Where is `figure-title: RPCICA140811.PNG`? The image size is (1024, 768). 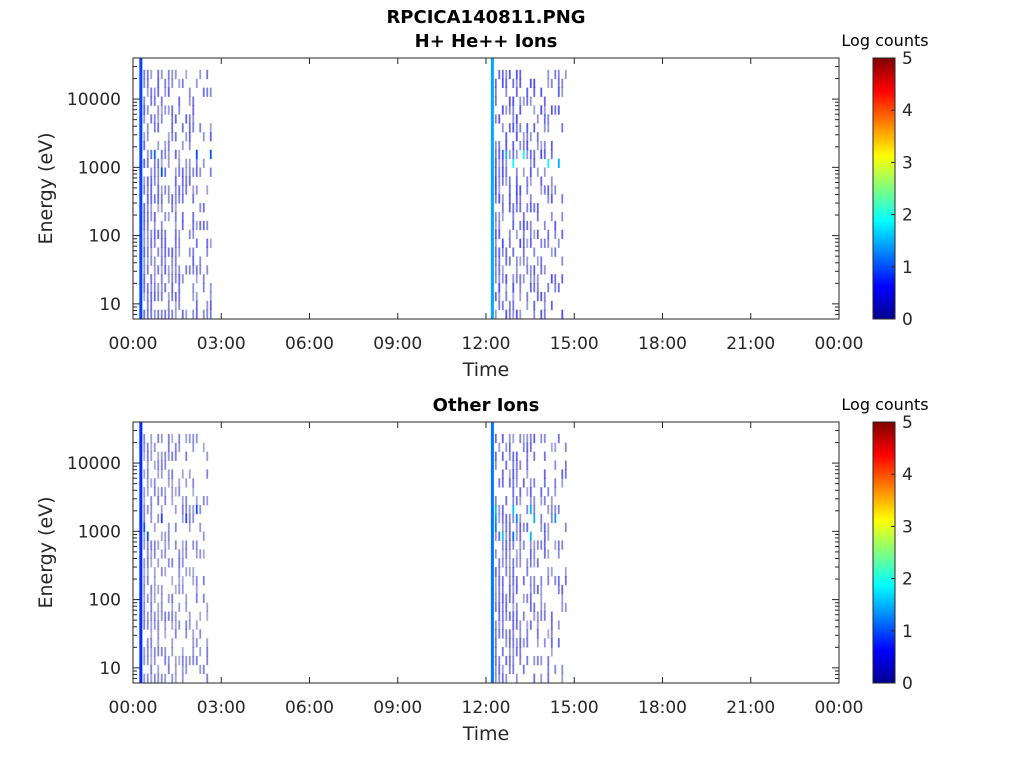 figure-title: RPCICA140811.PNG is located at coordinates (486, 17).